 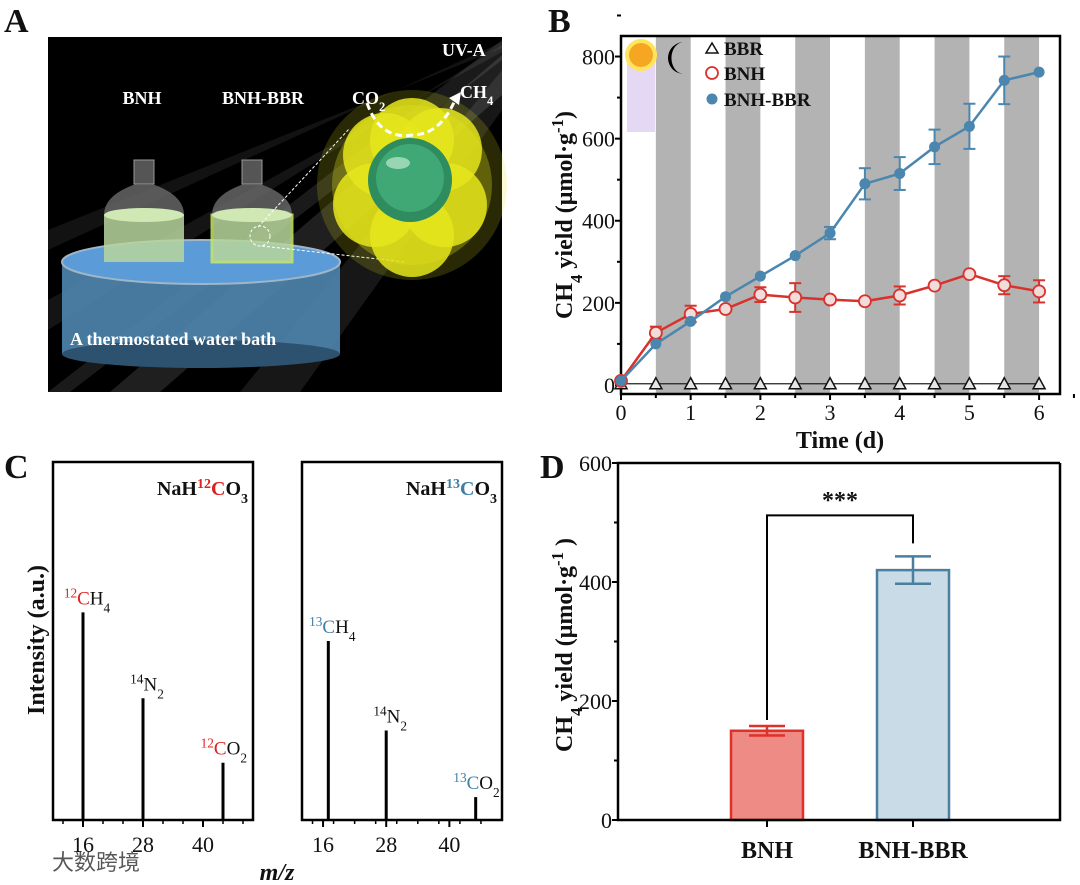 What do you see at coordinates (830, 412) in the screenshot?
I see `x-tick-label: 3` at bounding box center [830, 412].